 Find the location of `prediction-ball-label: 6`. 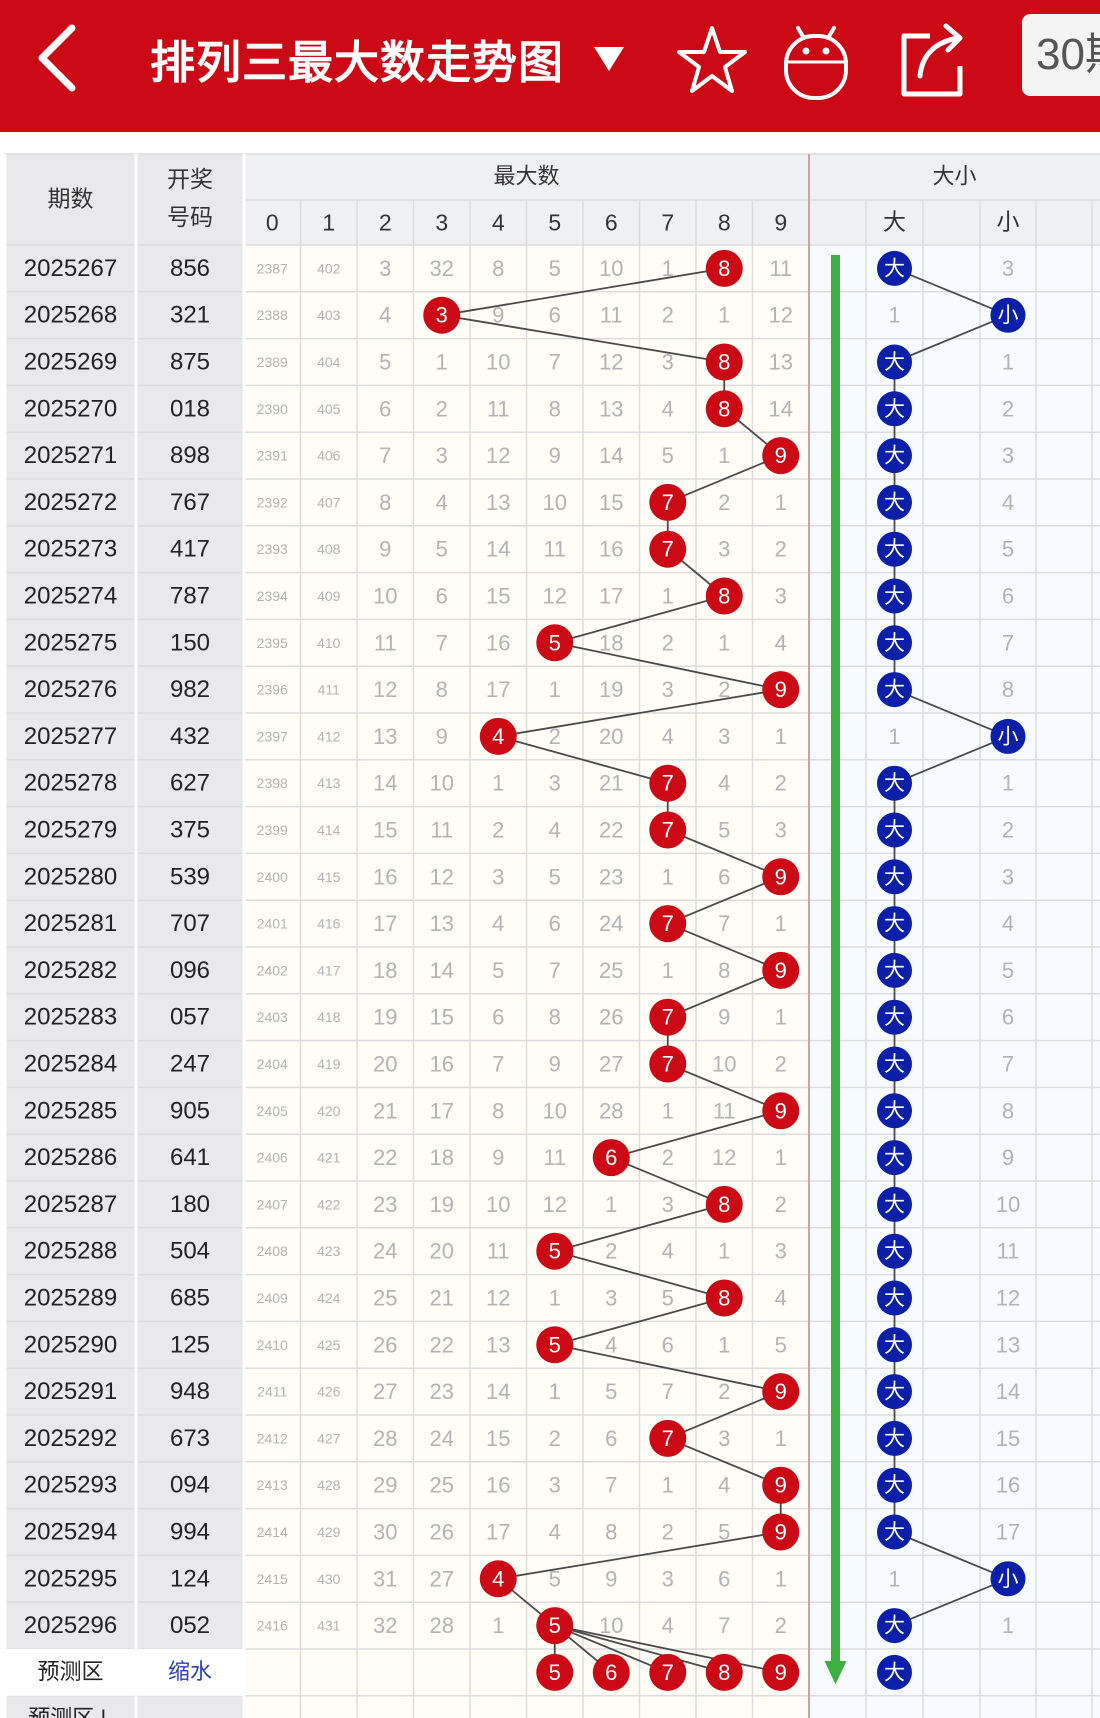

prediction-ball-label: 6 is located at coordinates (611, 1672).